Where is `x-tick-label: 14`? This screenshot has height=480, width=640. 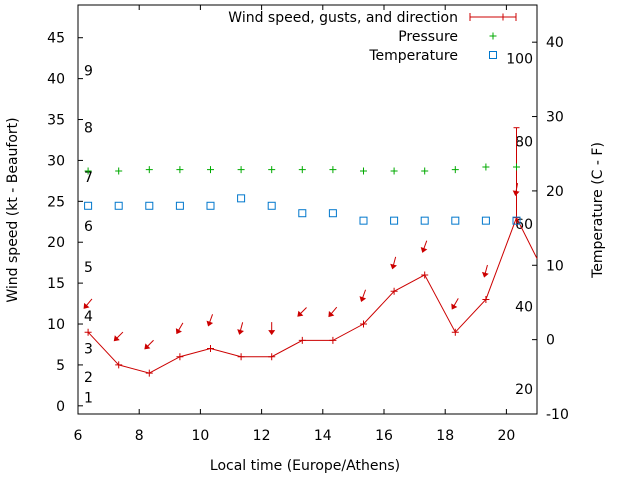
x-tick-label: 14 is located at coordinates (323, 436).